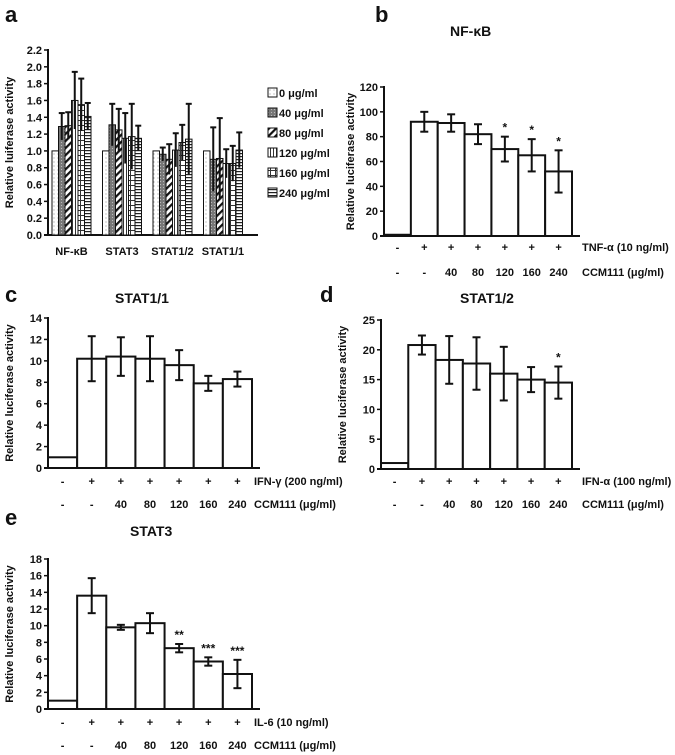  What do you see at coordinates (372, 138) in the screenshot?
I see `y-tick-label: 80` at bounding box center [372, 138].